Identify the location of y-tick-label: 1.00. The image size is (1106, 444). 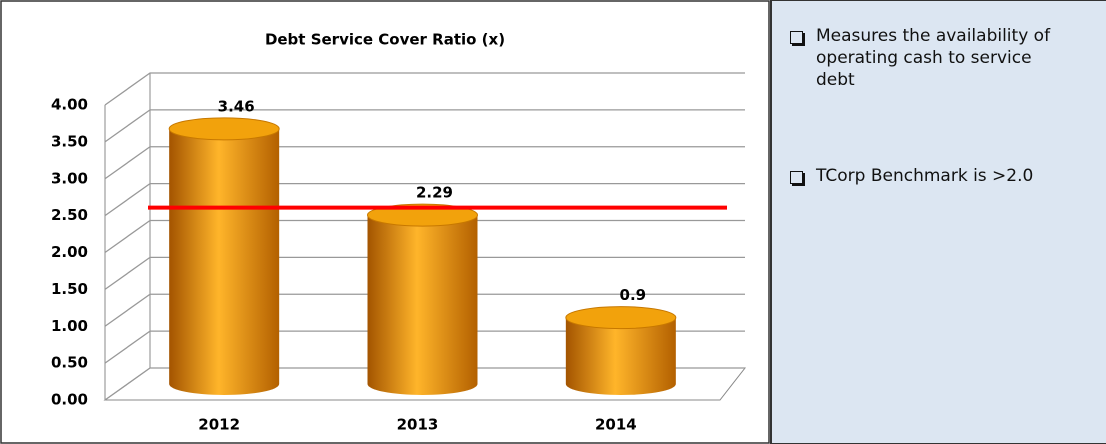
(69, 326).